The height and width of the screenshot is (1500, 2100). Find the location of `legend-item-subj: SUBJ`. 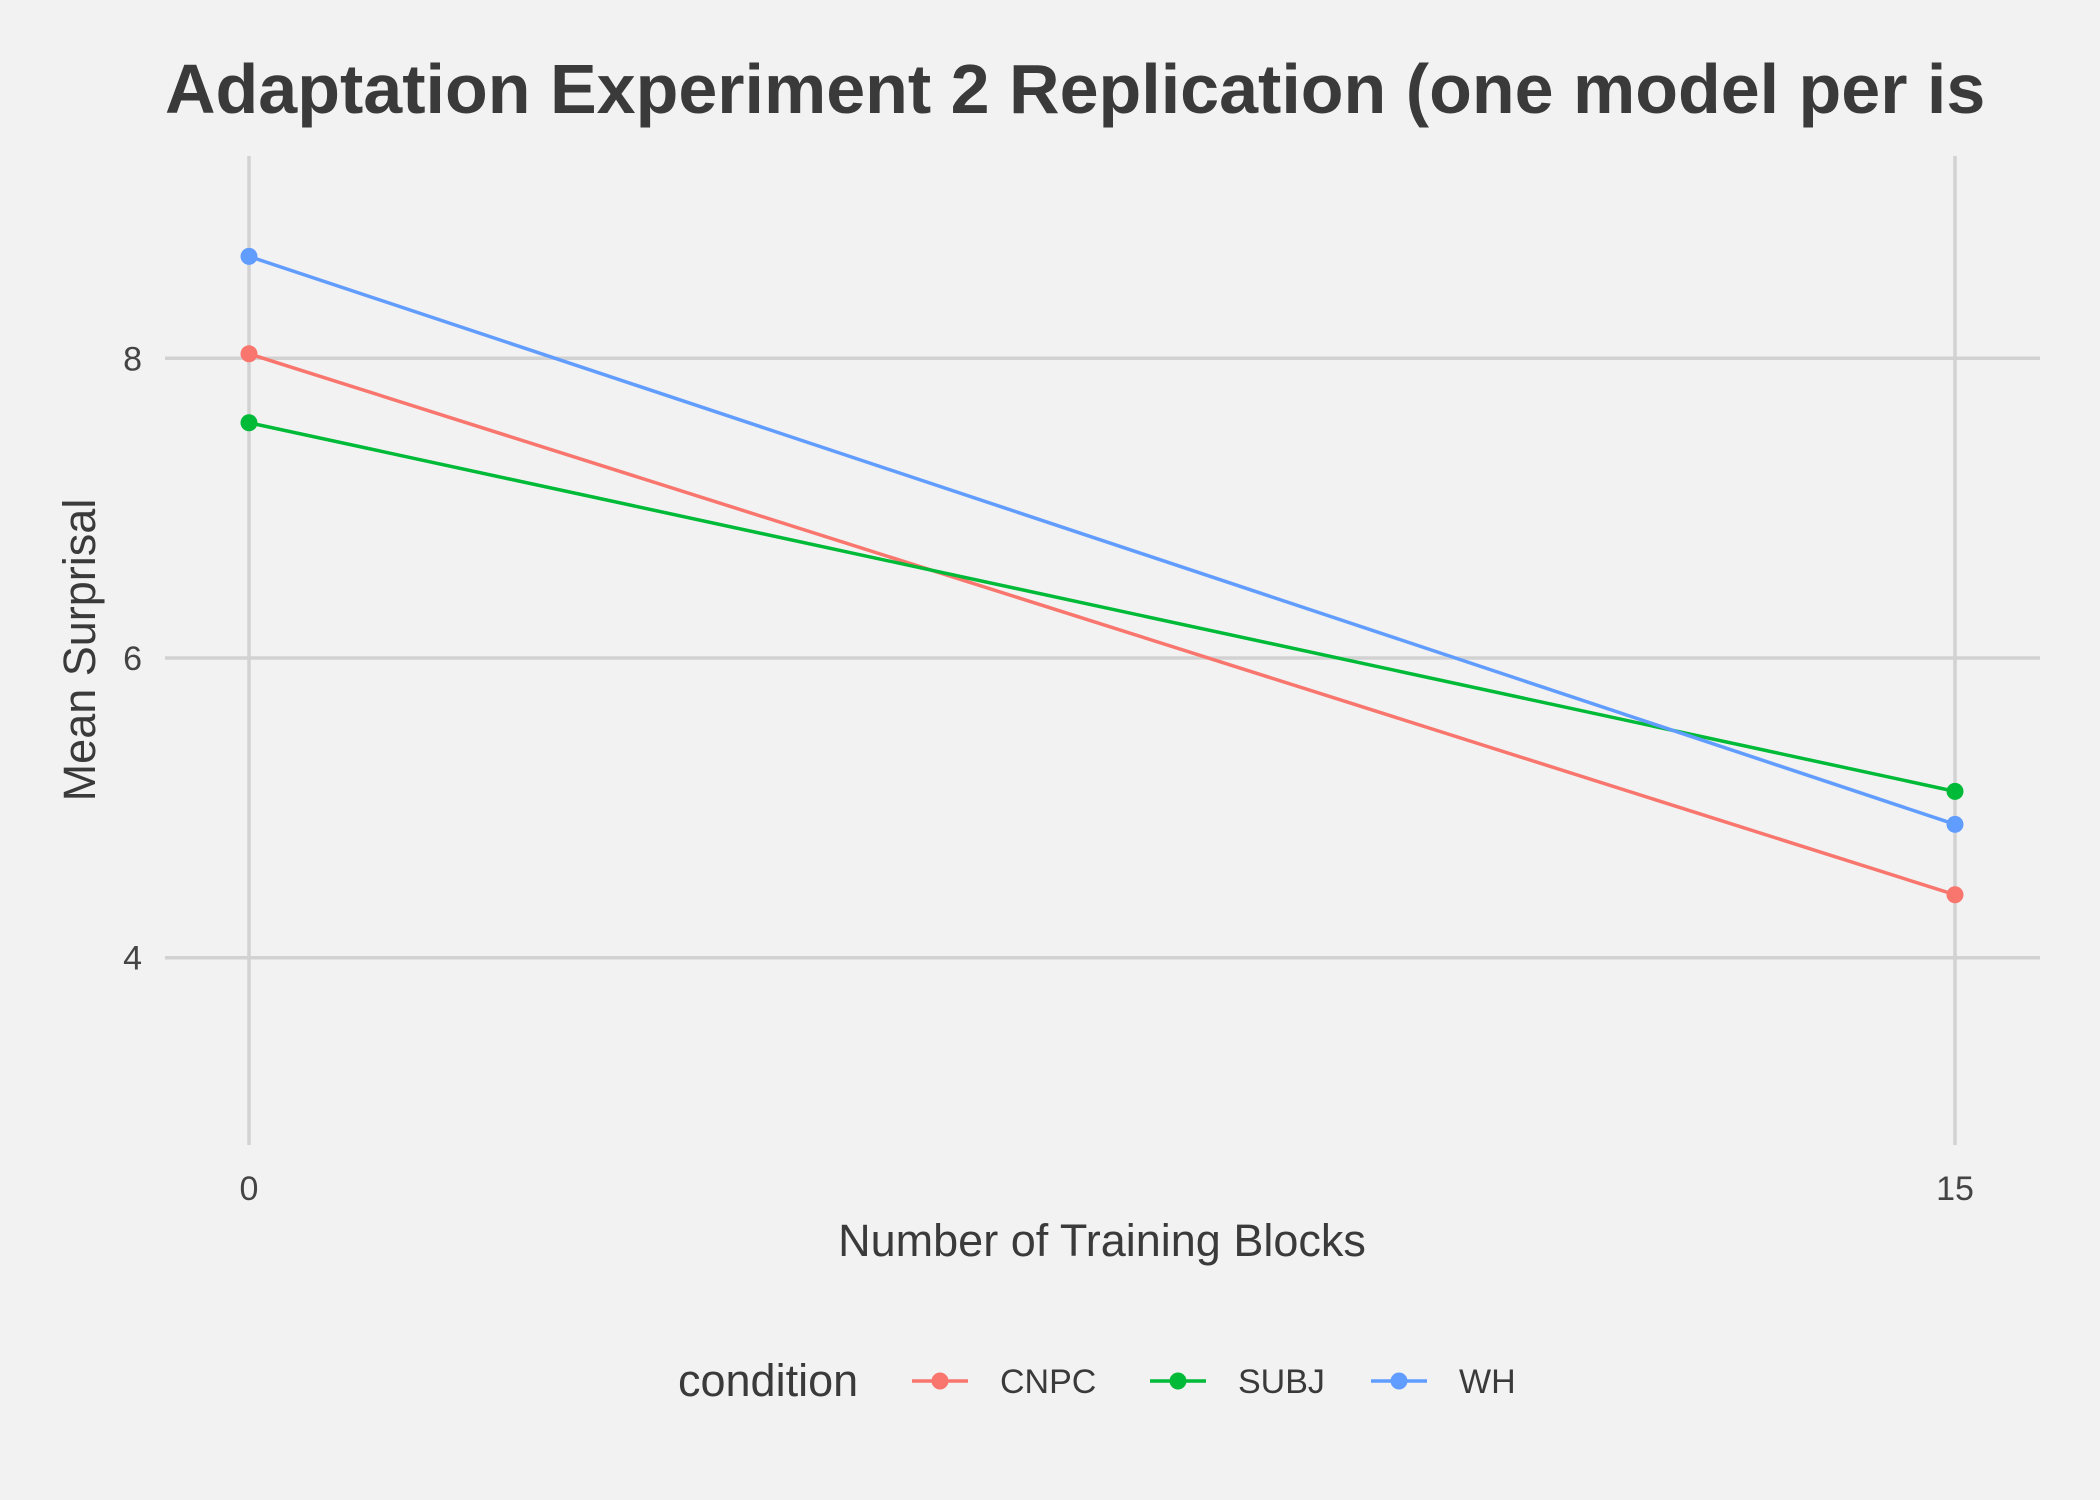

legend-item-subj: SUBJ is located at coordinates (1237, 1382).